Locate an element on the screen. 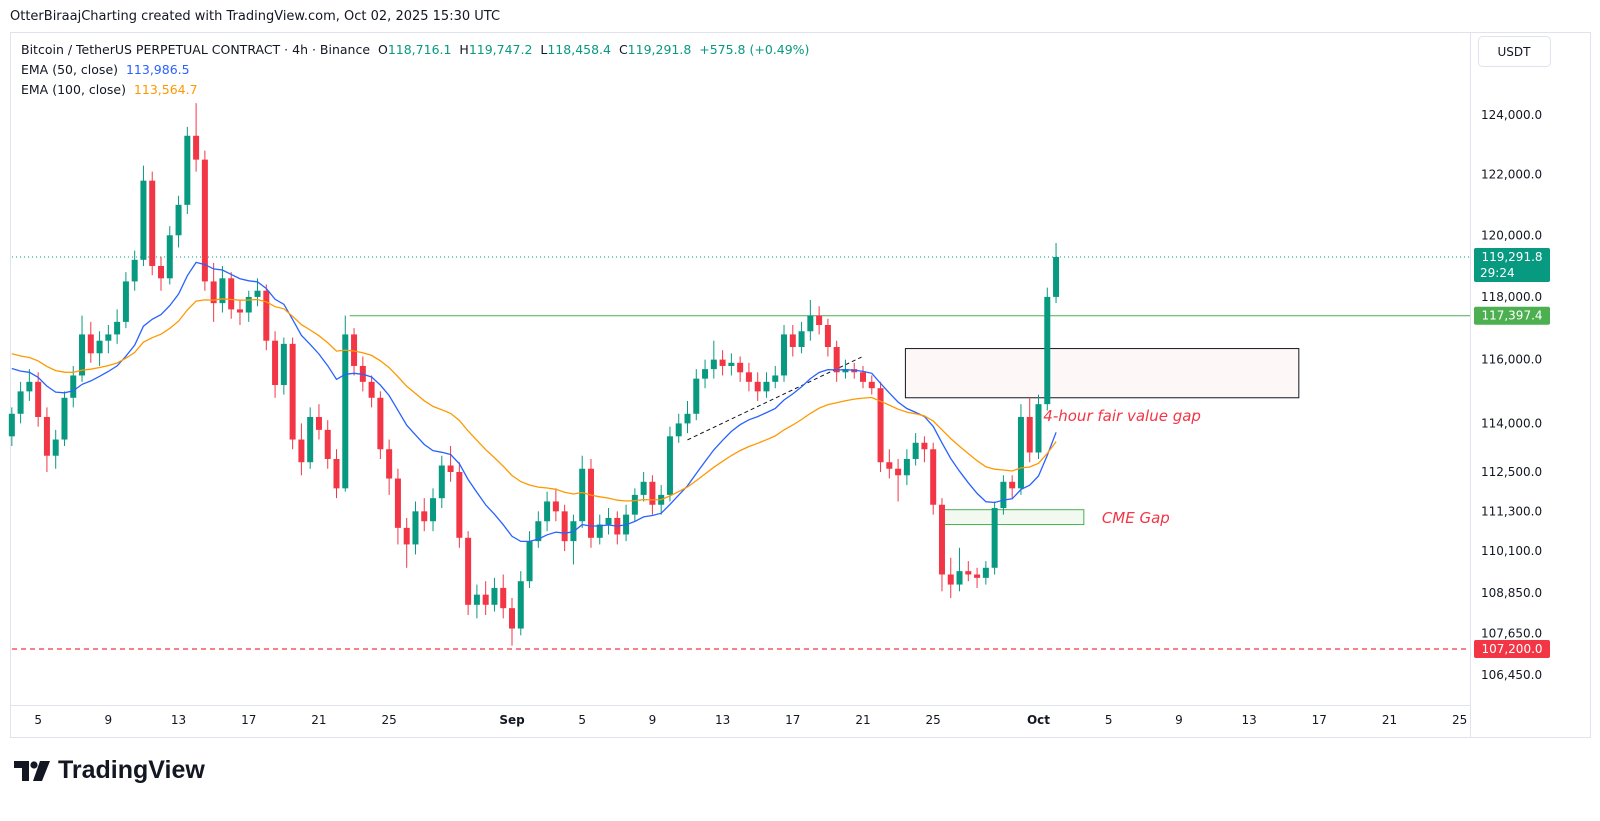 This screenshot has width=1600, height=821. price-tick-label: 112,500.0 is located at coordinates (1511, 472).